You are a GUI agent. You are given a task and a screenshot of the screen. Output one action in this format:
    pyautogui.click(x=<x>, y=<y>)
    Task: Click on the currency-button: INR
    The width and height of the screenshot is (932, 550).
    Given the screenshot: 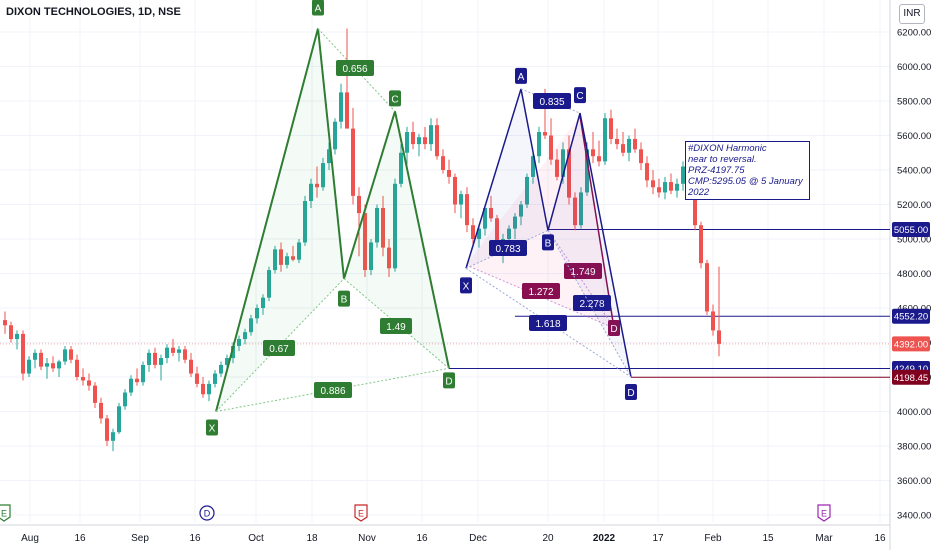 What is the action you would take?
    pyautogui.click(x=912, y=14)
    